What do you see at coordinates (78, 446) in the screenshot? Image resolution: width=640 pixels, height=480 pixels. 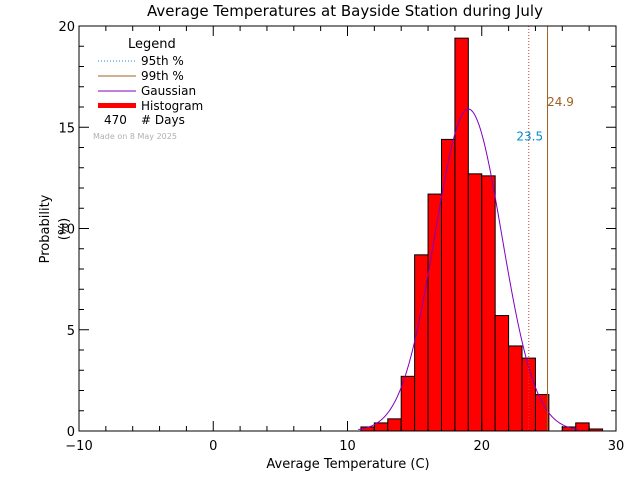 I see `x-tick-label: −10` at bounding box center [78, 446].